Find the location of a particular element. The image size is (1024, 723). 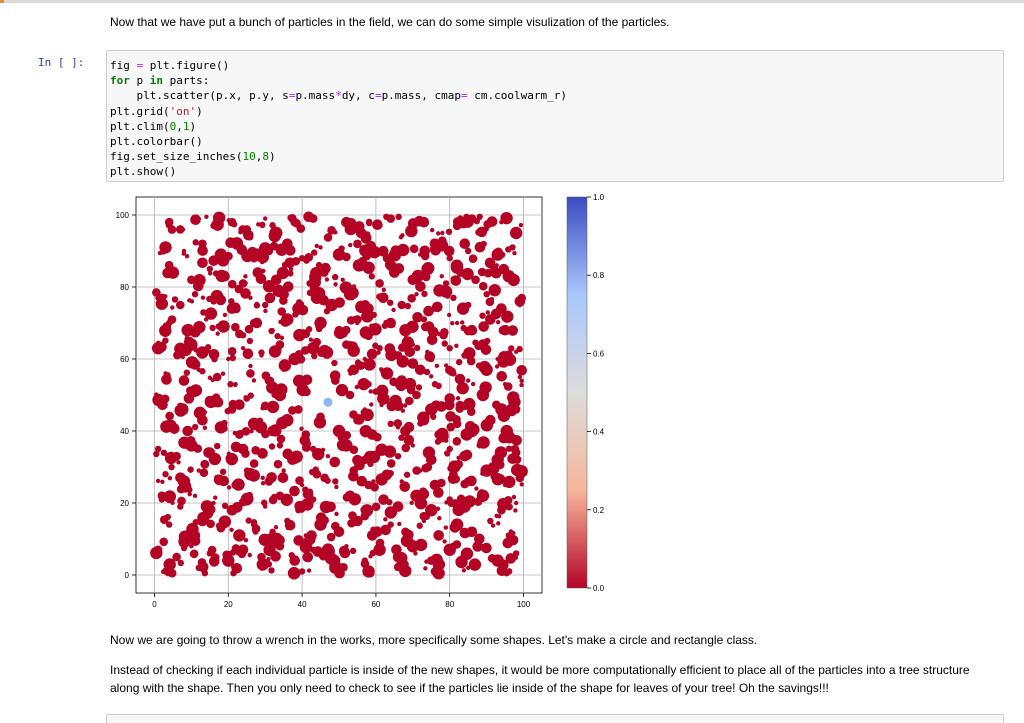

y-tick-label: 60 is located at coordinates (124, 359).